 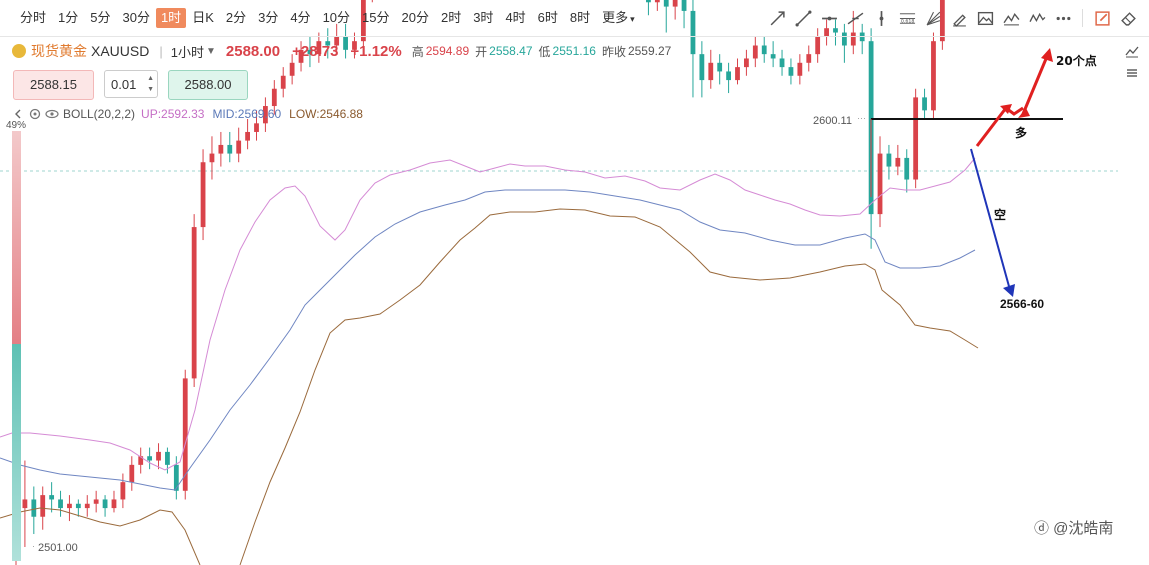 What do you see at coordinates (1009, 290) in the screenshot?
I see `short-arrow-head` at bounding box center [1009, 290].